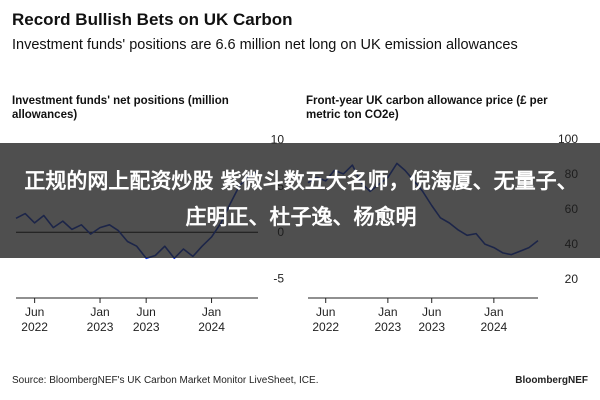 This screenshot has height=400, width=600. Describe the element at coordinates (34, 319) in the screenshot. I see `positions-x-tick-label: Jun 2022` at that location.